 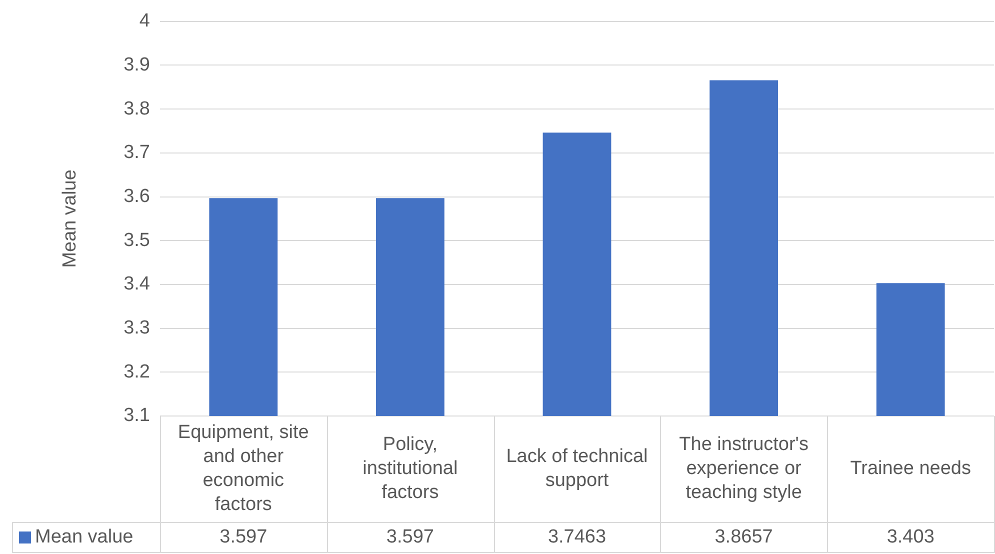 What do you see at coordinates (137, 240) in the screenshot?
I see `y-tick-label: 3.5` at bounding box center [137, 240].